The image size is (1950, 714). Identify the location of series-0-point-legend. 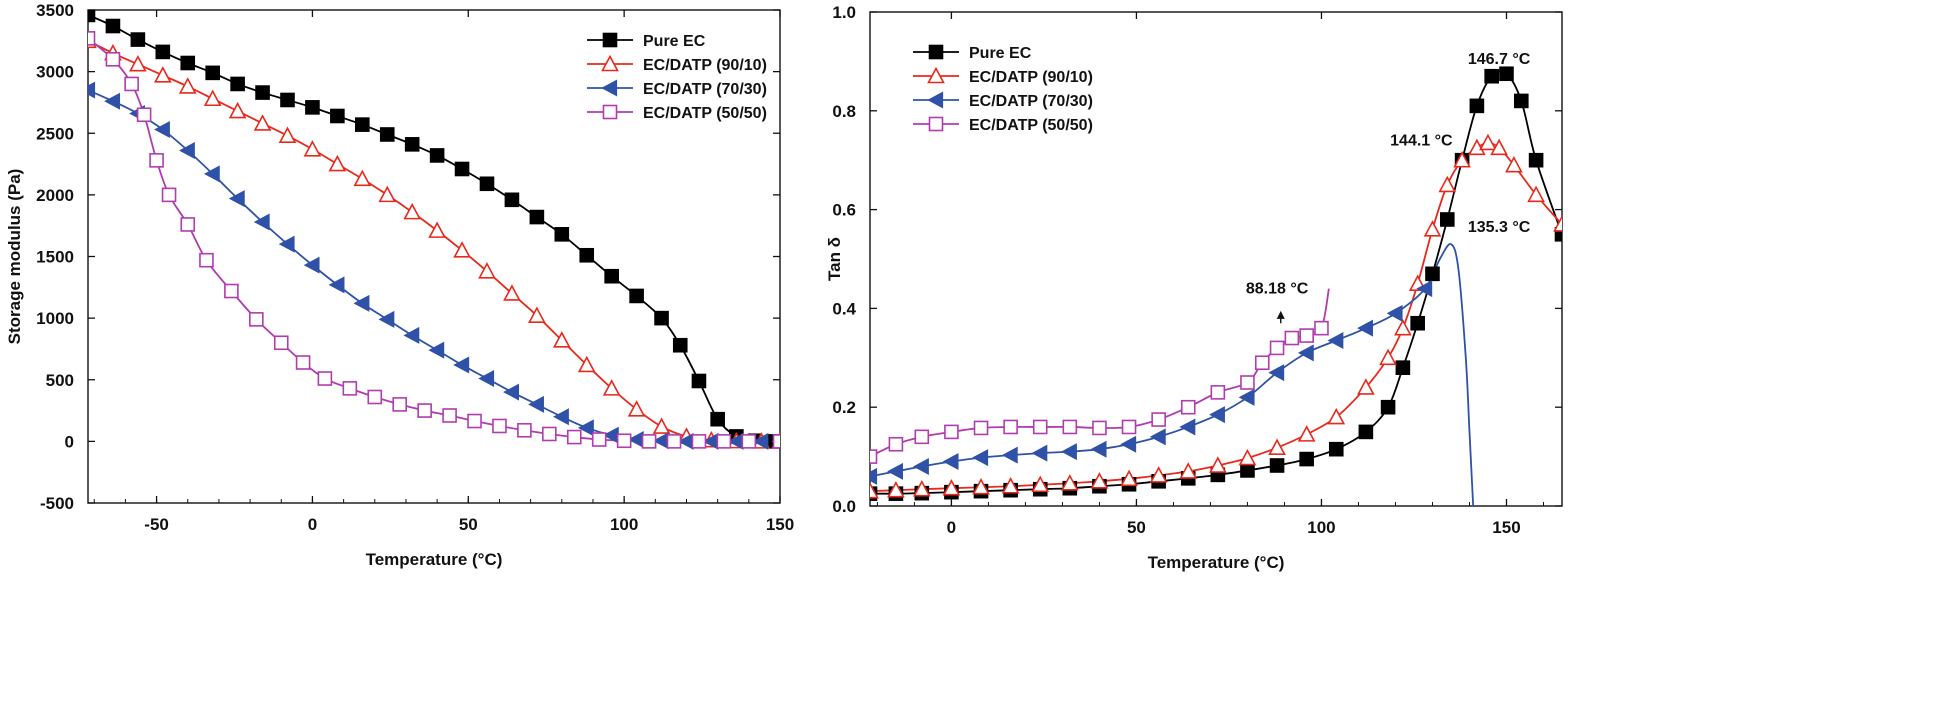
(936, 52).